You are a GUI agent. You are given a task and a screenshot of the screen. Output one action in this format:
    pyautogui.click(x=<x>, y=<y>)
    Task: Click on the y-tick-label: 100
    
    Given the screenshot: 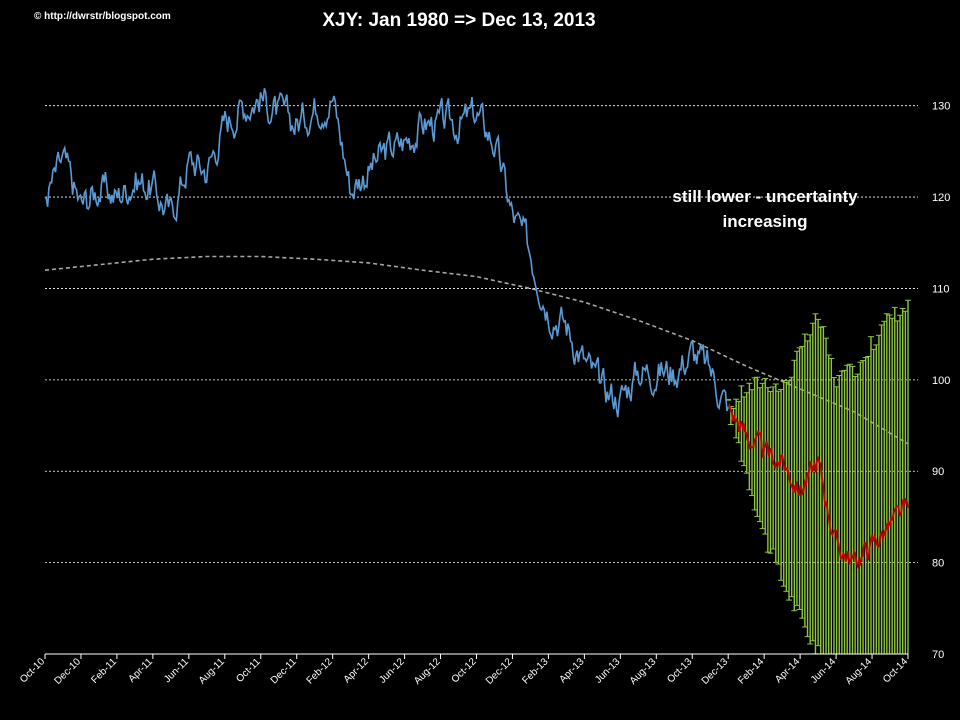 What is the action you would take?
    pyautogui.click(x=941, y=381)
    